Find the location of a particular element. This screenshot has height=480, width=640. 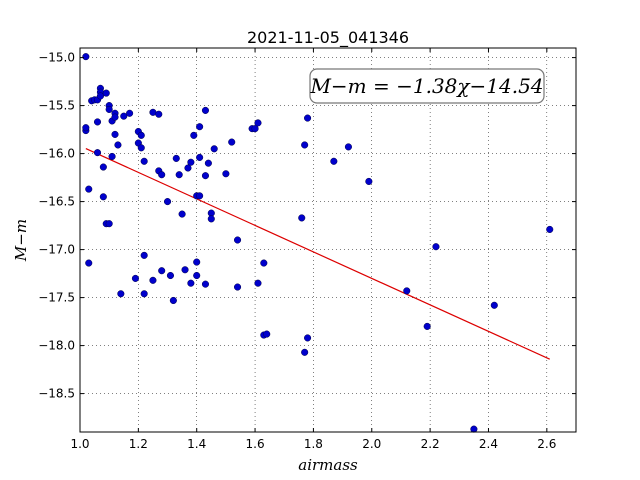

x-tick-label: 1.8 is located at coordinates (313, 444).